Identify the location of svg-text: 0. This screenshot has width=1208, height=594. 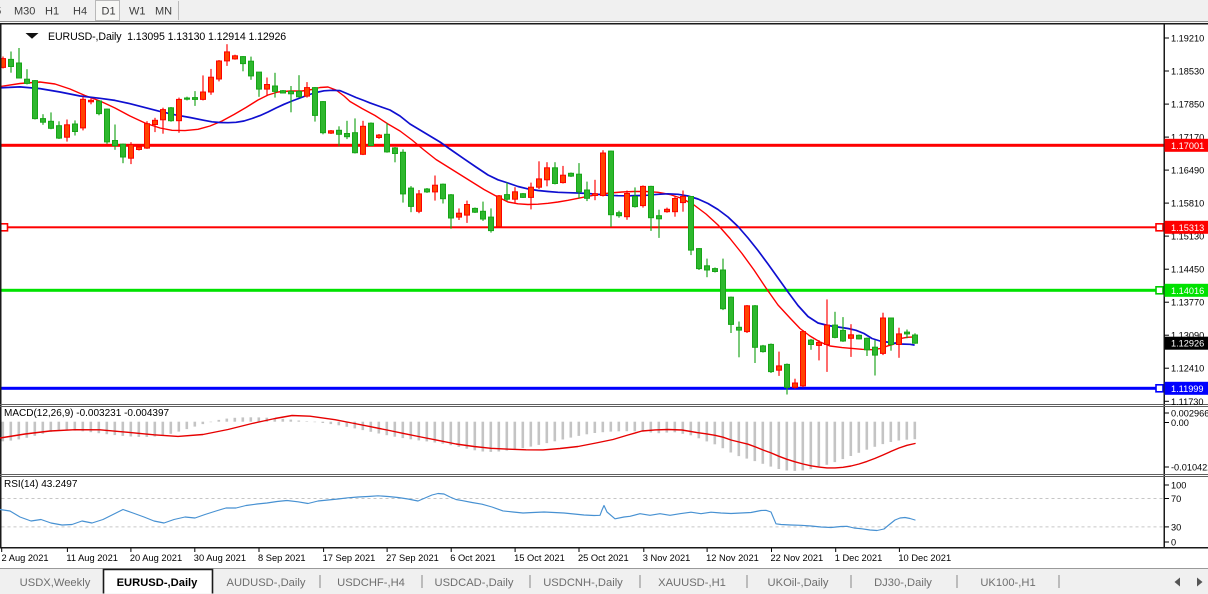
(1173, 543).